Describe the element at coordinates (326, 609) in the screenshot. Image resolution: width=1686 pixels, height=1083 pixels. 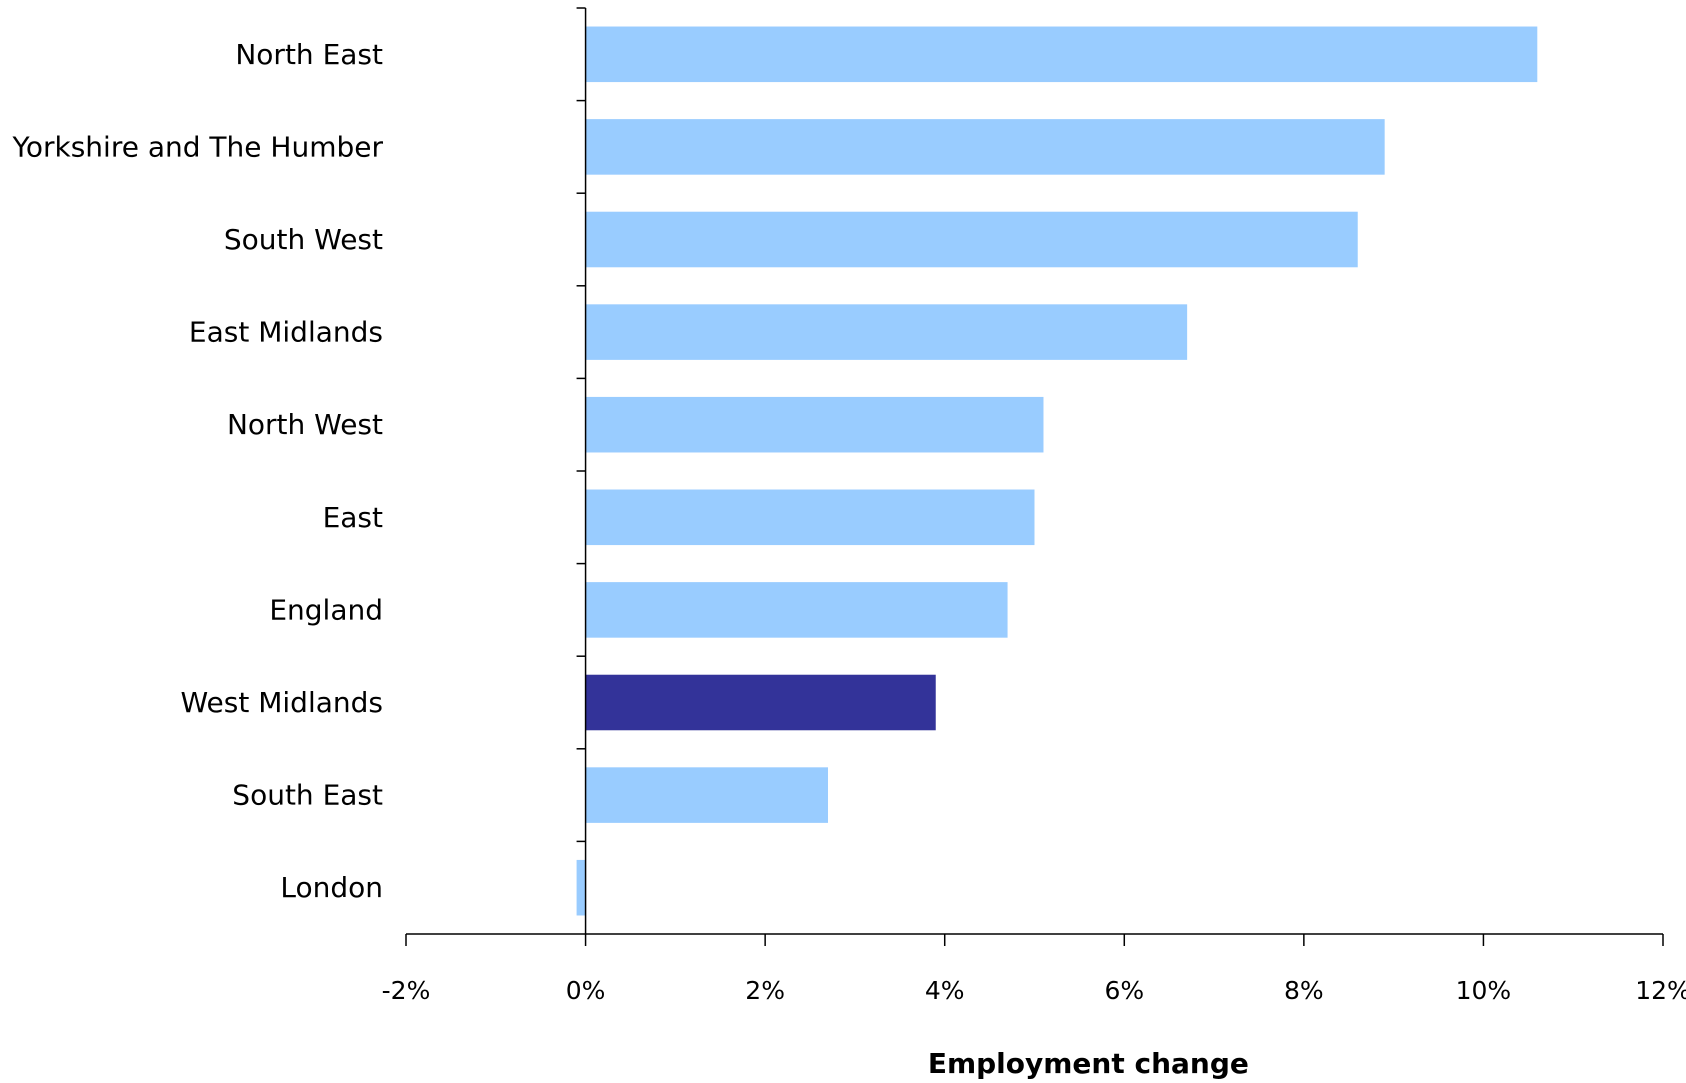
I see `category-label-england: England` at that location.